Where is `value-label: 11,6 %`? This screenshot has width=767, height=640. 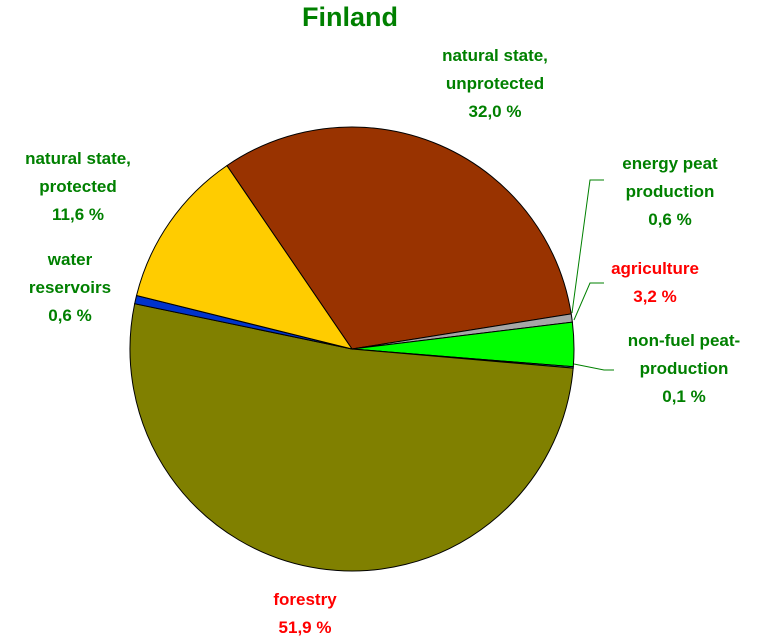
value-label: 11,6 % is located at coordinates (78, 214).